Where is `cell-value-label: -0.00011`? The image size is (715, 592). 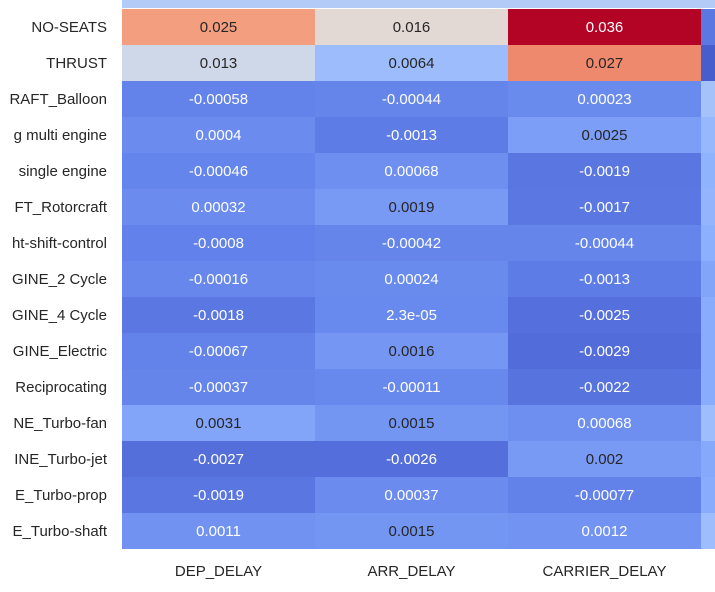 cell-value-label: -0.00011 is located at coordinates (411, 387).